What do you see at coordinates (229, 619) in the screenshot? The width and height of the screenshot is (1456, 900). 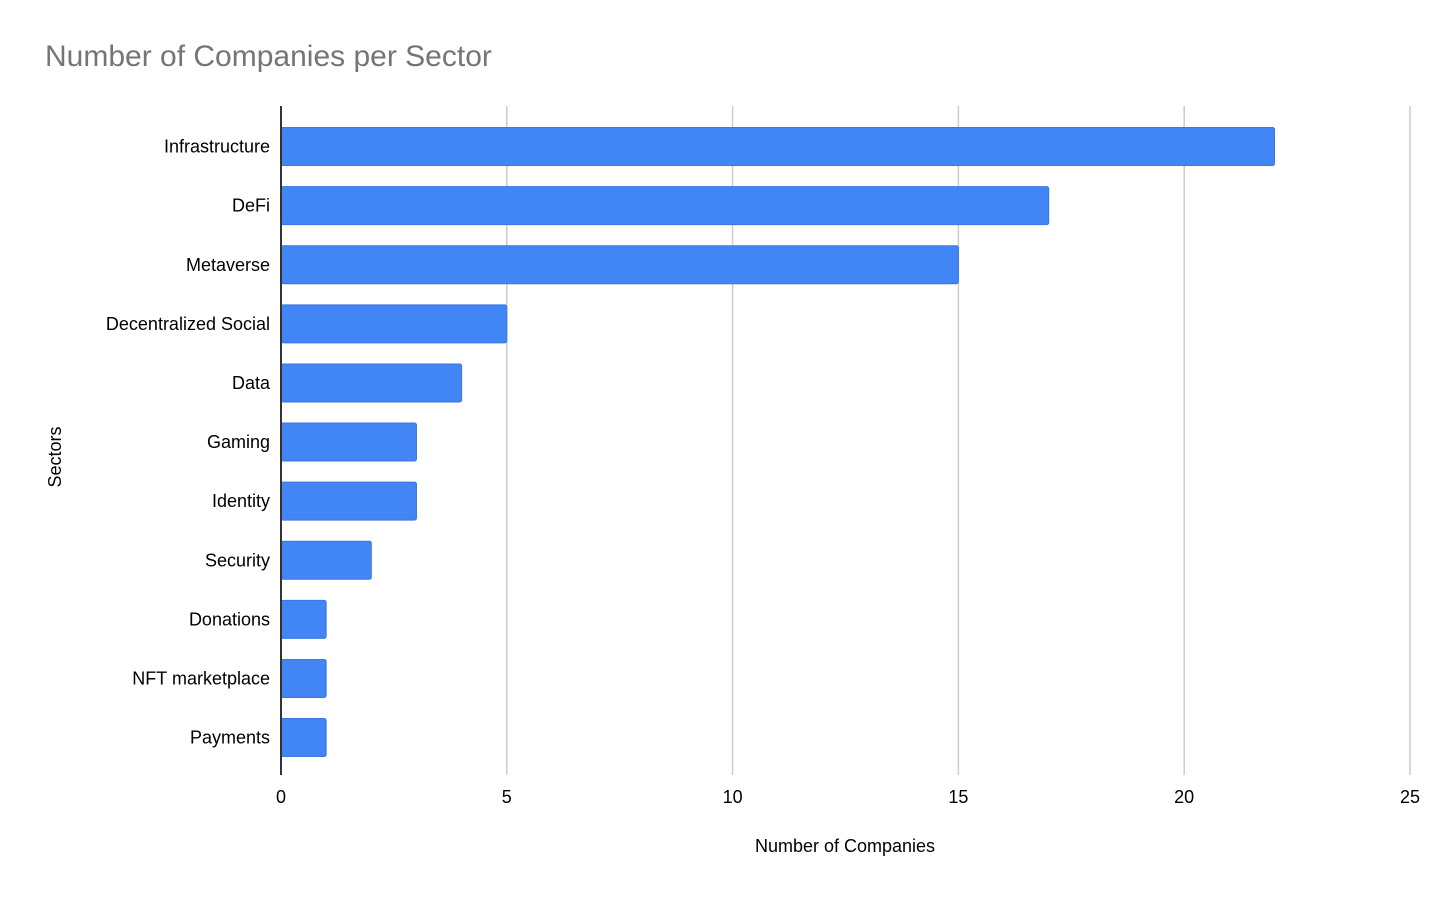 I see `y-tick-label: Donations` at bounding box center [229, 619].